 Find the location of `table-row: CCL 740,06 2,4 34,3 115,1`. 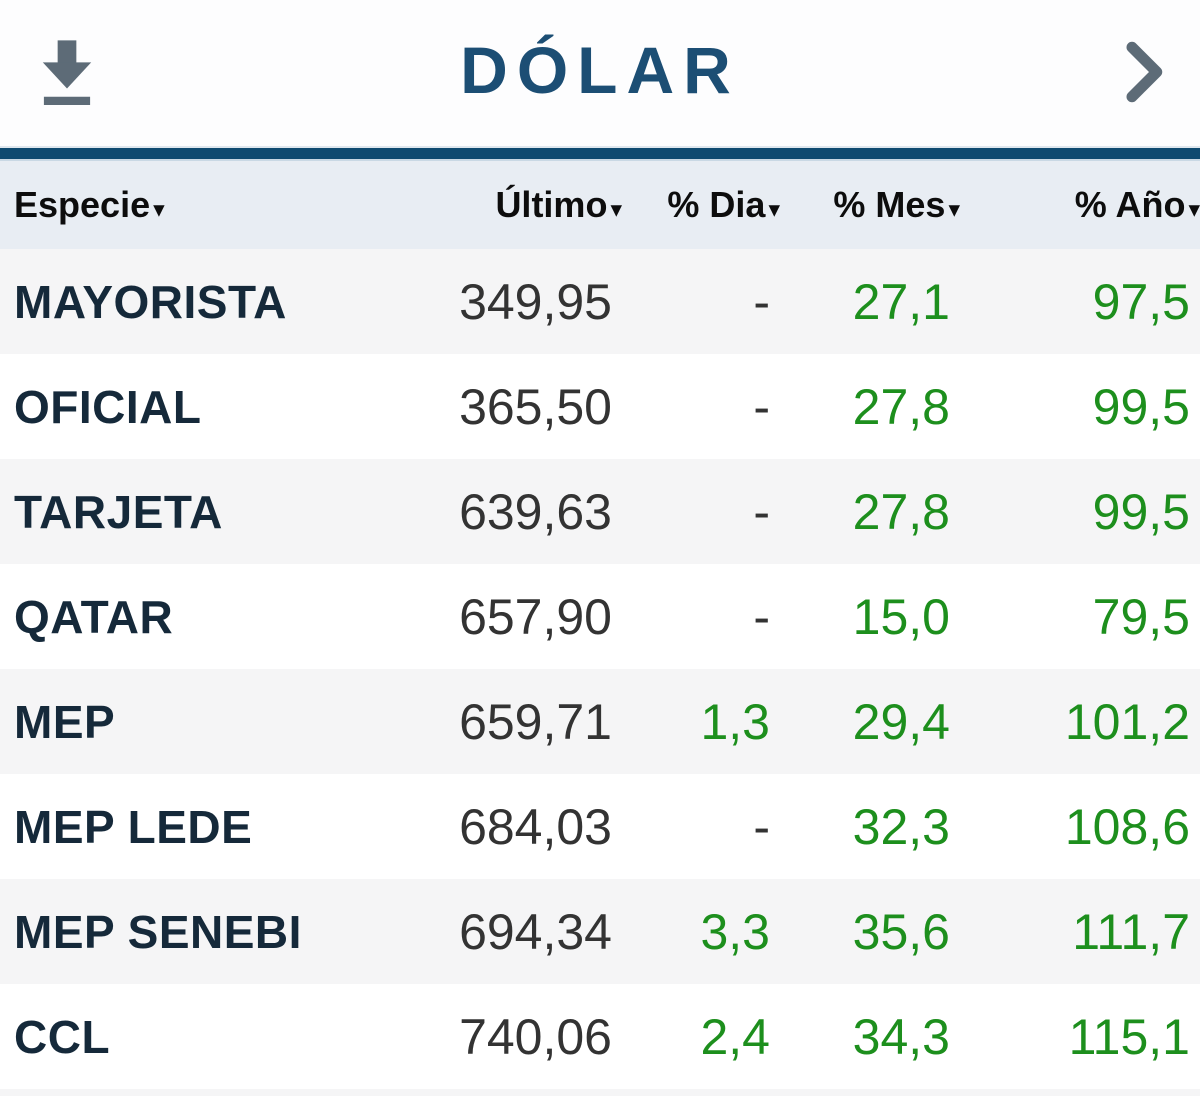

table-row: CCL 740,06 2,4 34,3 115,1 is located at coordinates (600, 1036).